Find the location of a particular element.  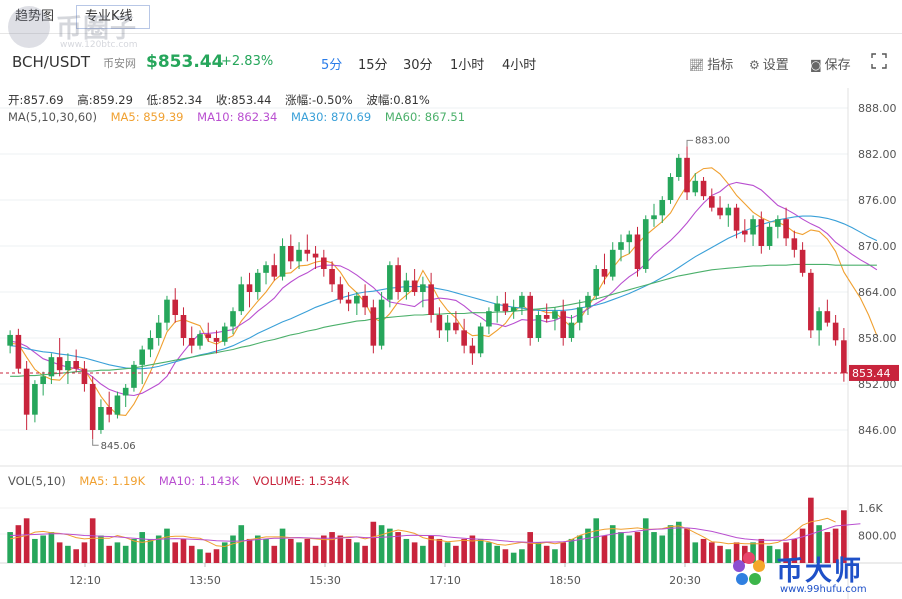

indicator-label: 指标 is located at coordinates (720, 65).